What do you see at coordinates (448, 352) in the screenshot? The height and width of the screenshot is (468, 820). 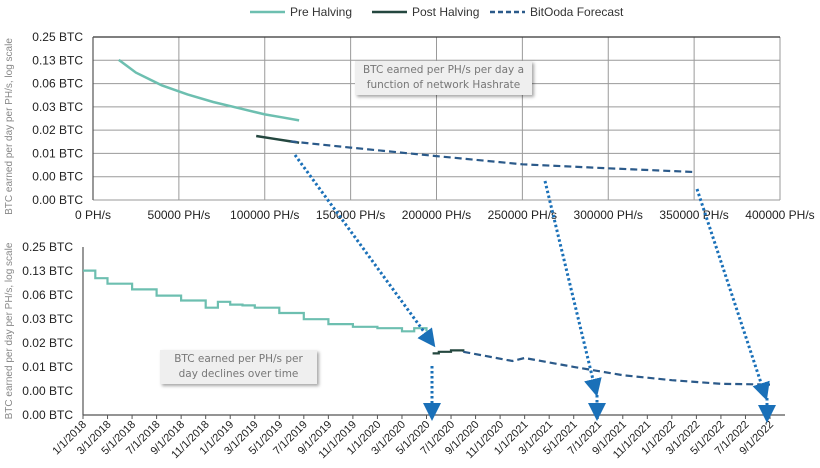 I see `series-line-post-halving` at bounding box center [448, 352].